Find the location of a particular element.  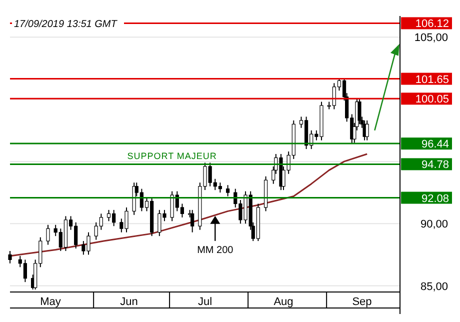

annotation: SUPPORT MAJEUR is located at coordinates (172, 156).